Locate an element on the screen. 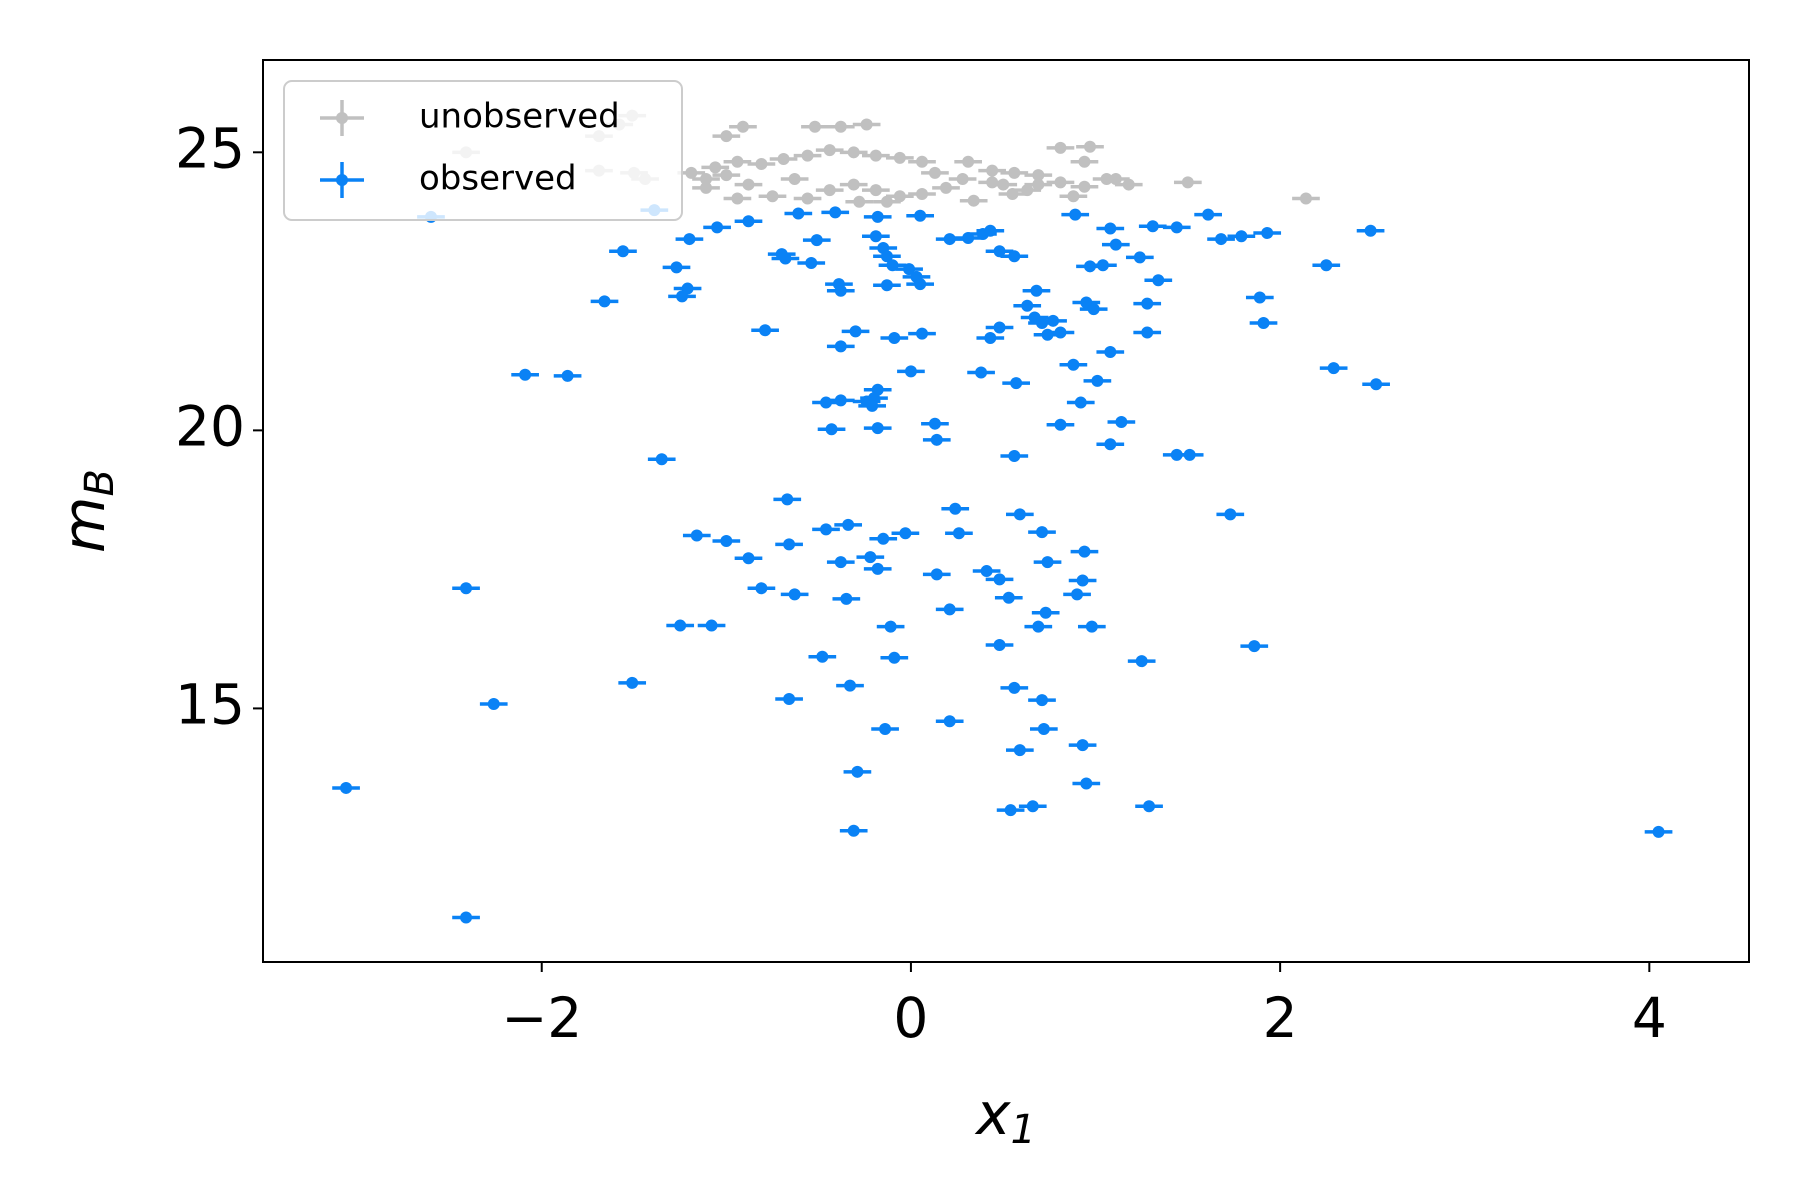 This screenshot has height=1200, width=1800. y-axis-label: mB is located at coordinates (86, 511).